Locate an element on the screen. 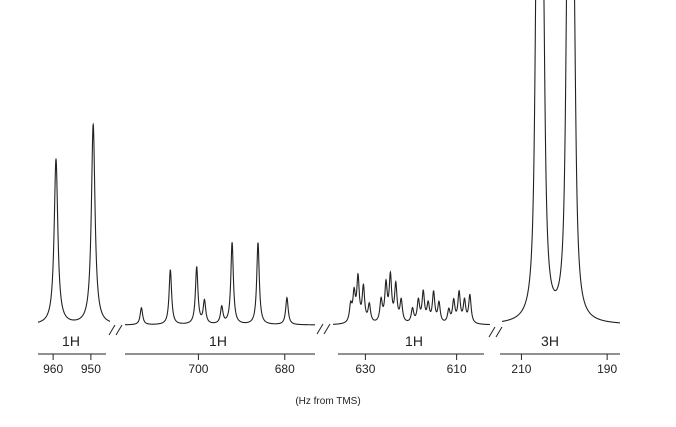 The width and height of the screenshot is (676, 427). tick-label: 630 is located at coordinates (365, 369).